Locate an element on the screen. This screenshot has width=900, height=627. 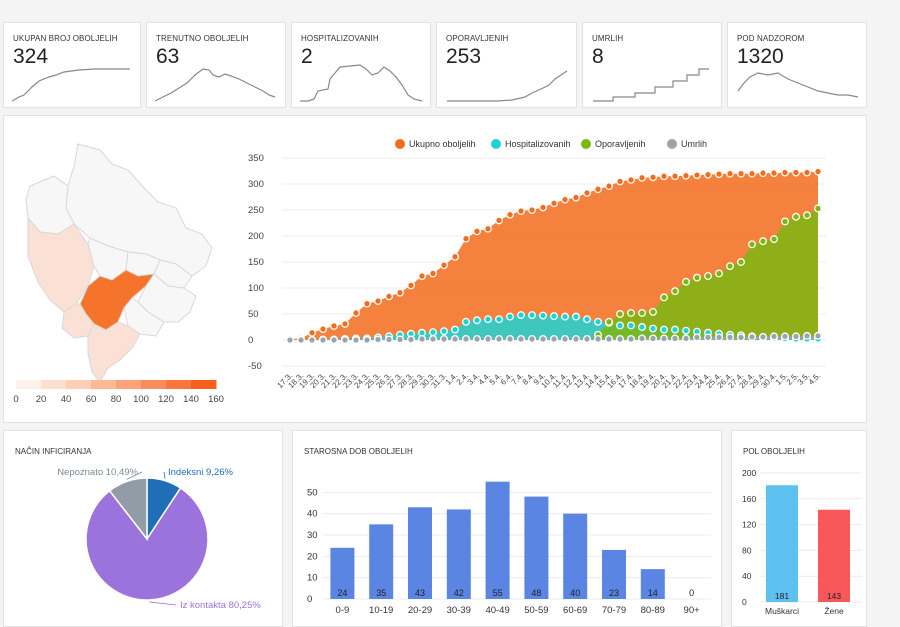
x-tick-label: 0-9 is located at coordinates (343, 610).